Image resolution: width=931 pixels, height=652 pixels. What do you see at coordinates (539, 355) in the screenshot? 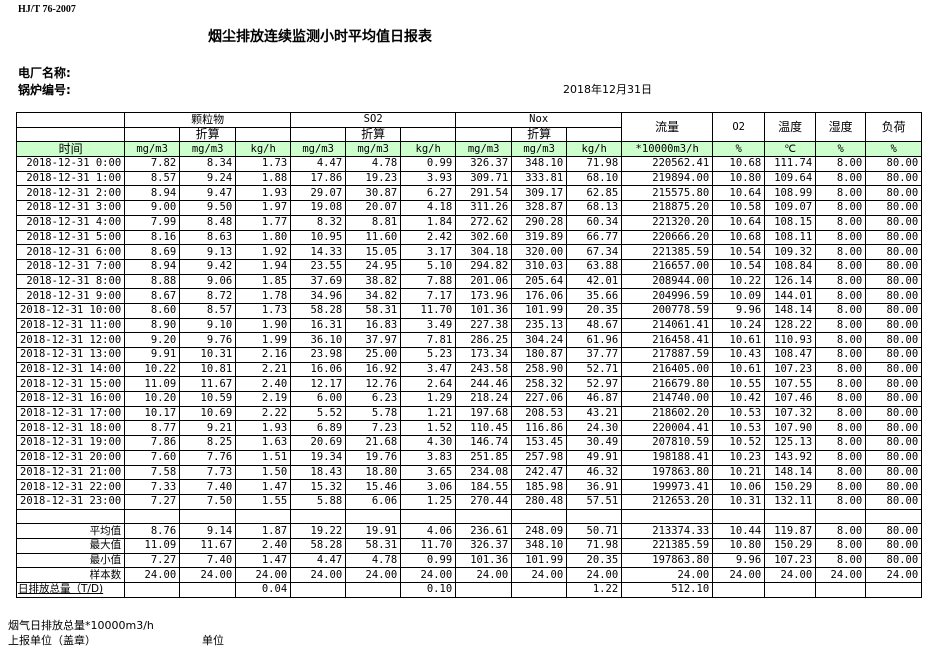
I see `value-cell: 180.87` at bounding box center [539, 355].